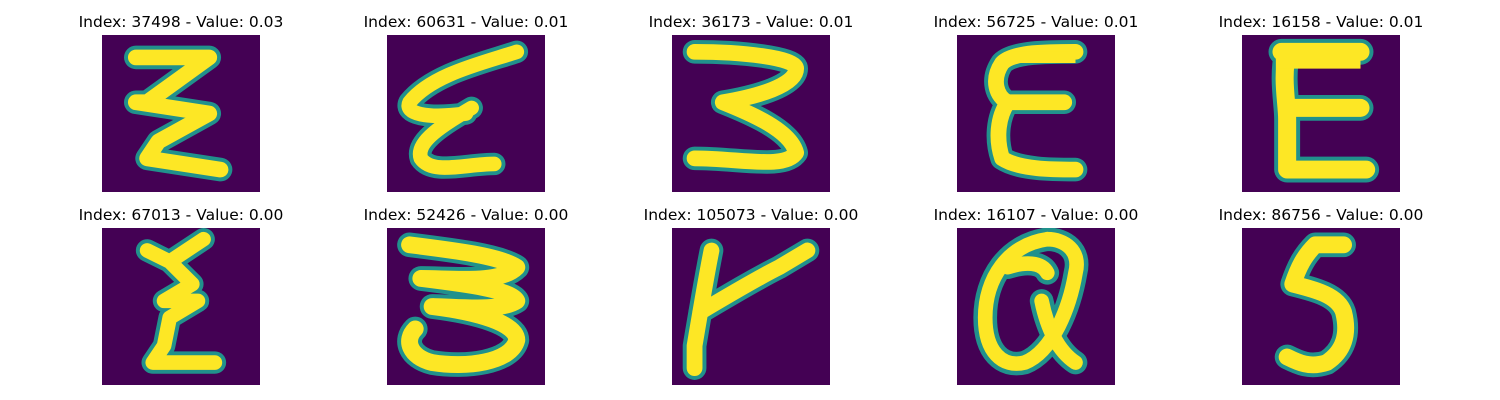 Image resolution: width=1500 pixels, height=400 pixels. I want to click on panel-title: Index: 16158 - Value: 0.01, so click(1321, 22).